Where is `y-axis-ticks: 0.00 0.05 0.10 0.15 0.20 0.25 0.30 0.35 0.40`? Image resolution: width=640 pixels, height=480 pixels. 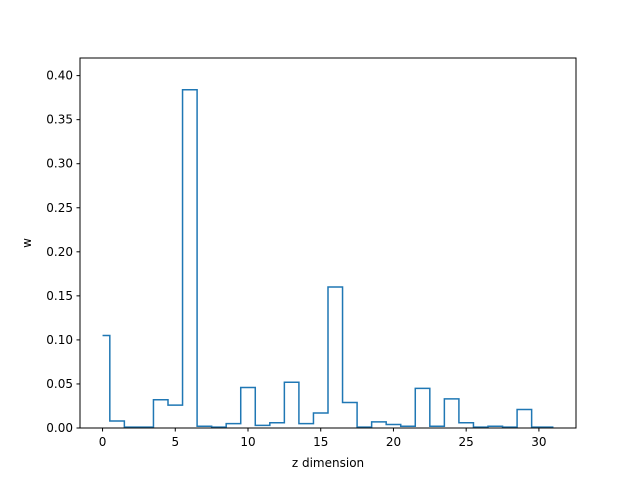
y-axis-ticks: 0.00 0.05 0.10 0.15 0.20 0.25 0.30 0.35 0.40 is located at coordinates (63, 252).